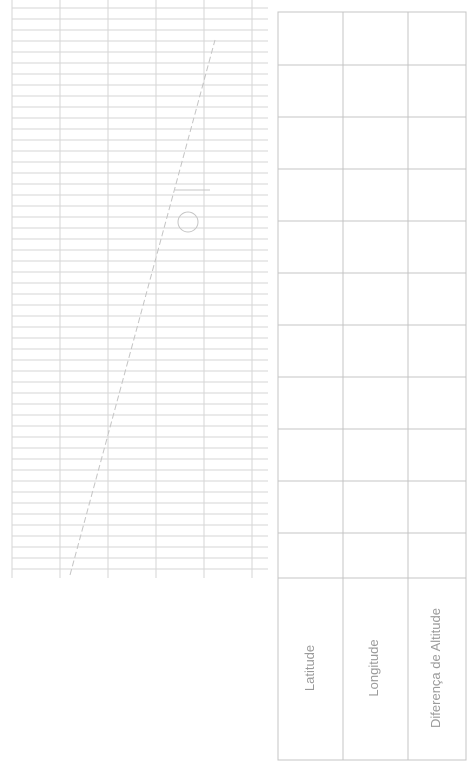  I want to click on column-header: Longitude, so click(373, 667).